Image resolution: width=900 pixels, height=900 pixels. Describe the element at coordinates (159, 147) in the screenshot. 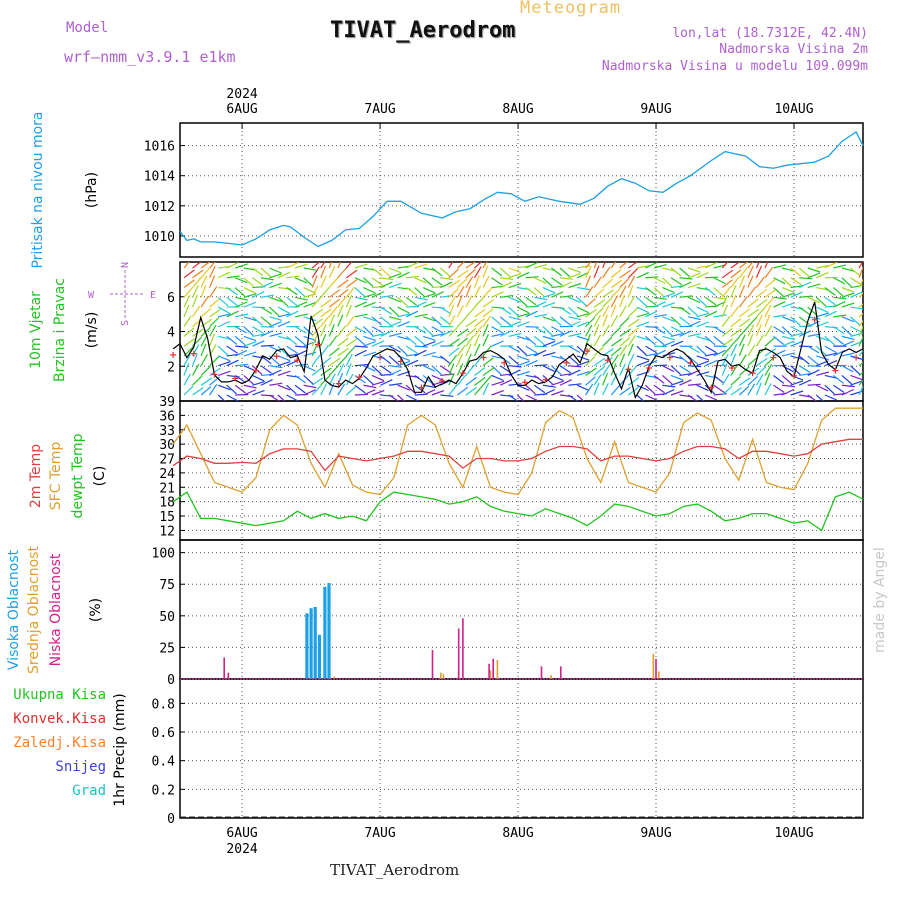

I see `y-tick-label: 1016` at that location.